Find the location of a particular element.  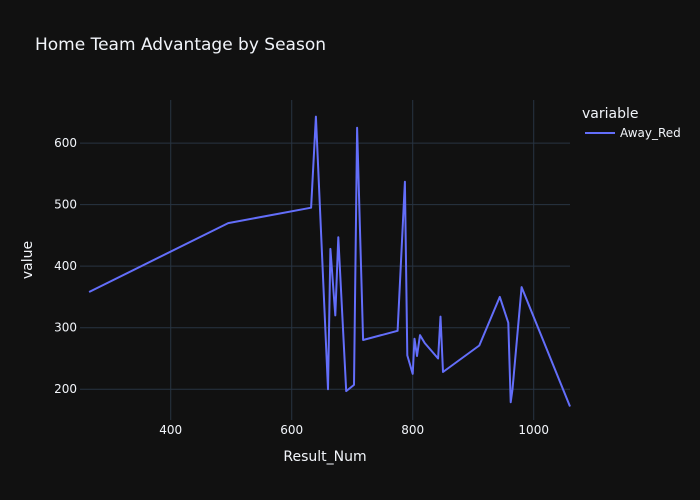

legend-label-away-red: Away_Red is located at coordinates (650, 133).